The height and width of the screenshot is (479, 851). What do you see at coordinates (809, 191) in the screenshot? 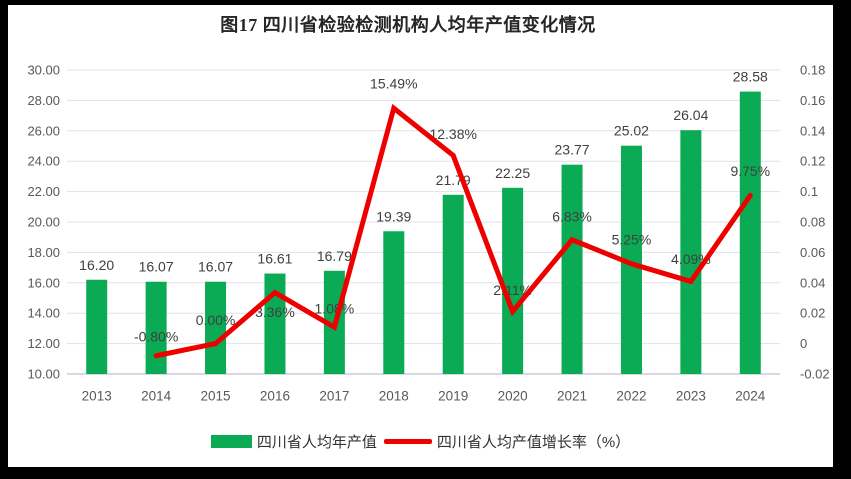
I see `right-axis-tick-label: 0.1` at bounding box center [809, 191].